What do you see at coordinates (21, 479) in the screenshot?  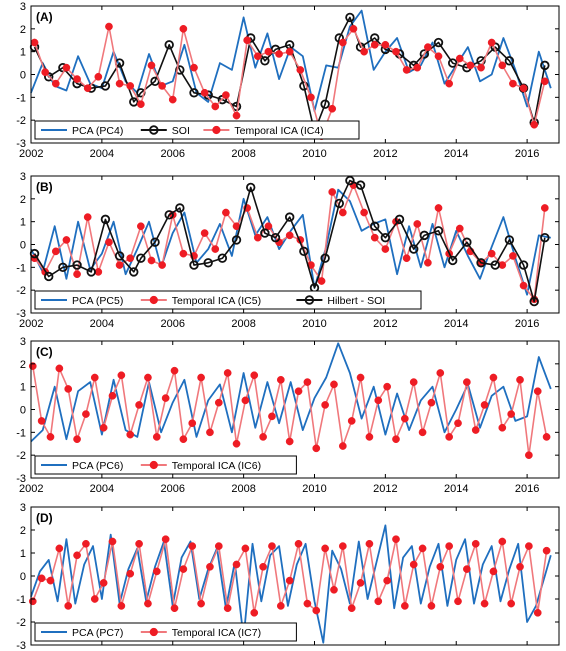 I see `y-tick-label: -3` at bounding box center [21, 479].